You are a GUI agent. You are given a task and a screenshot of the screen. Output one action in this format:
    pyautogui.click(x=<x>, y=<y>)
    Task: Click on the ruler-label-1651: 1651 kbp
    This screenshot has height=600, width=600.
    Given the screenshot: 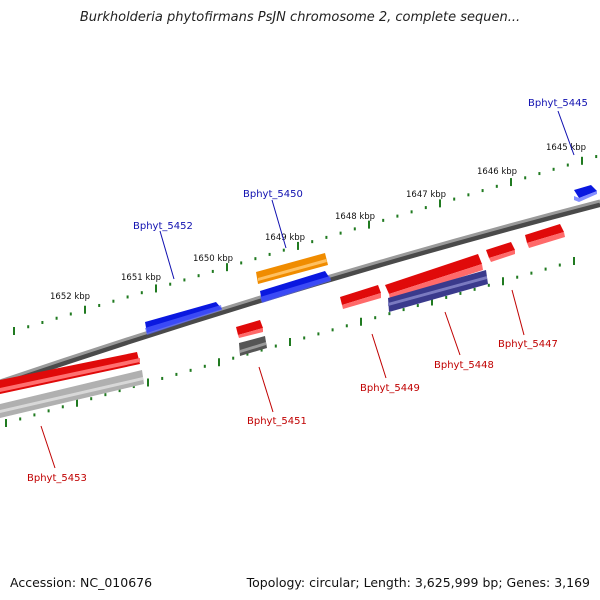 What is the action you would take?
    pyautogui.click(x=141, y=278)
    